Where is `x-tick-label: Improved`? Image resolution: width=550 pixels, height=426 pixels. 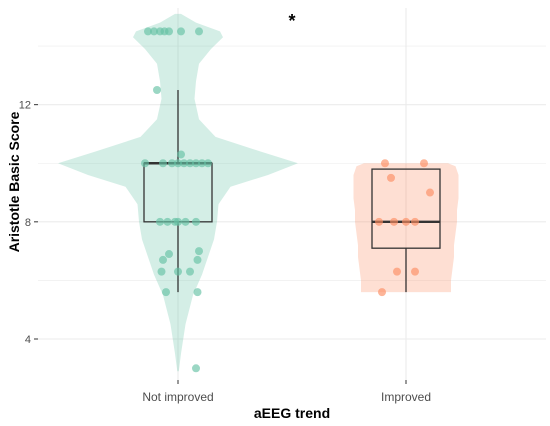 x-tick-label: Improved is located at coordinates (406, 397).